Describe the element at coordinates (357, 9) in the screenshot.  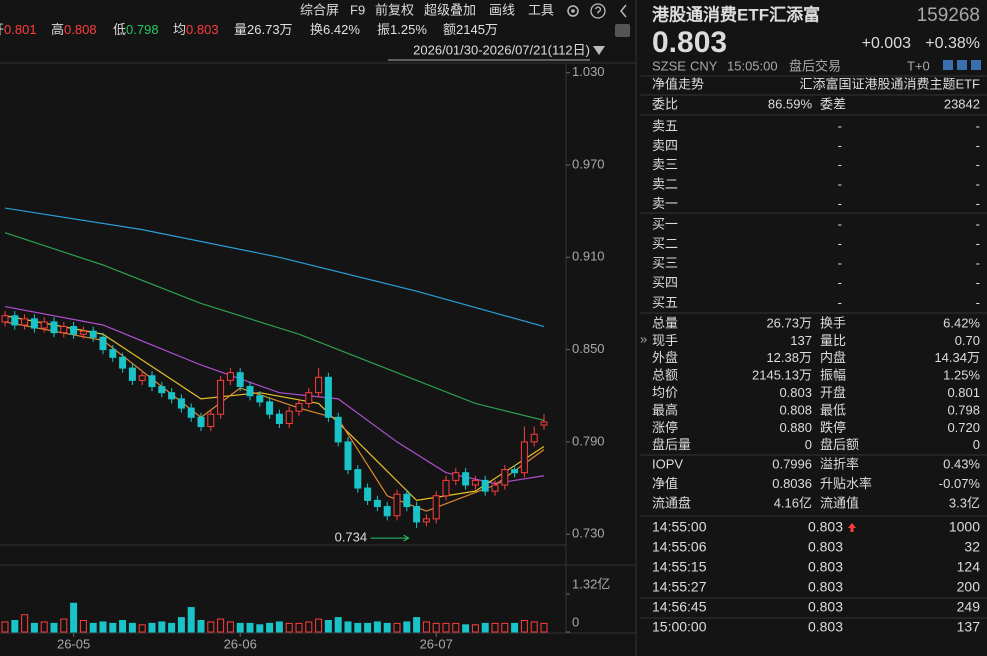
I see `toolbar-item: F9` at that location.